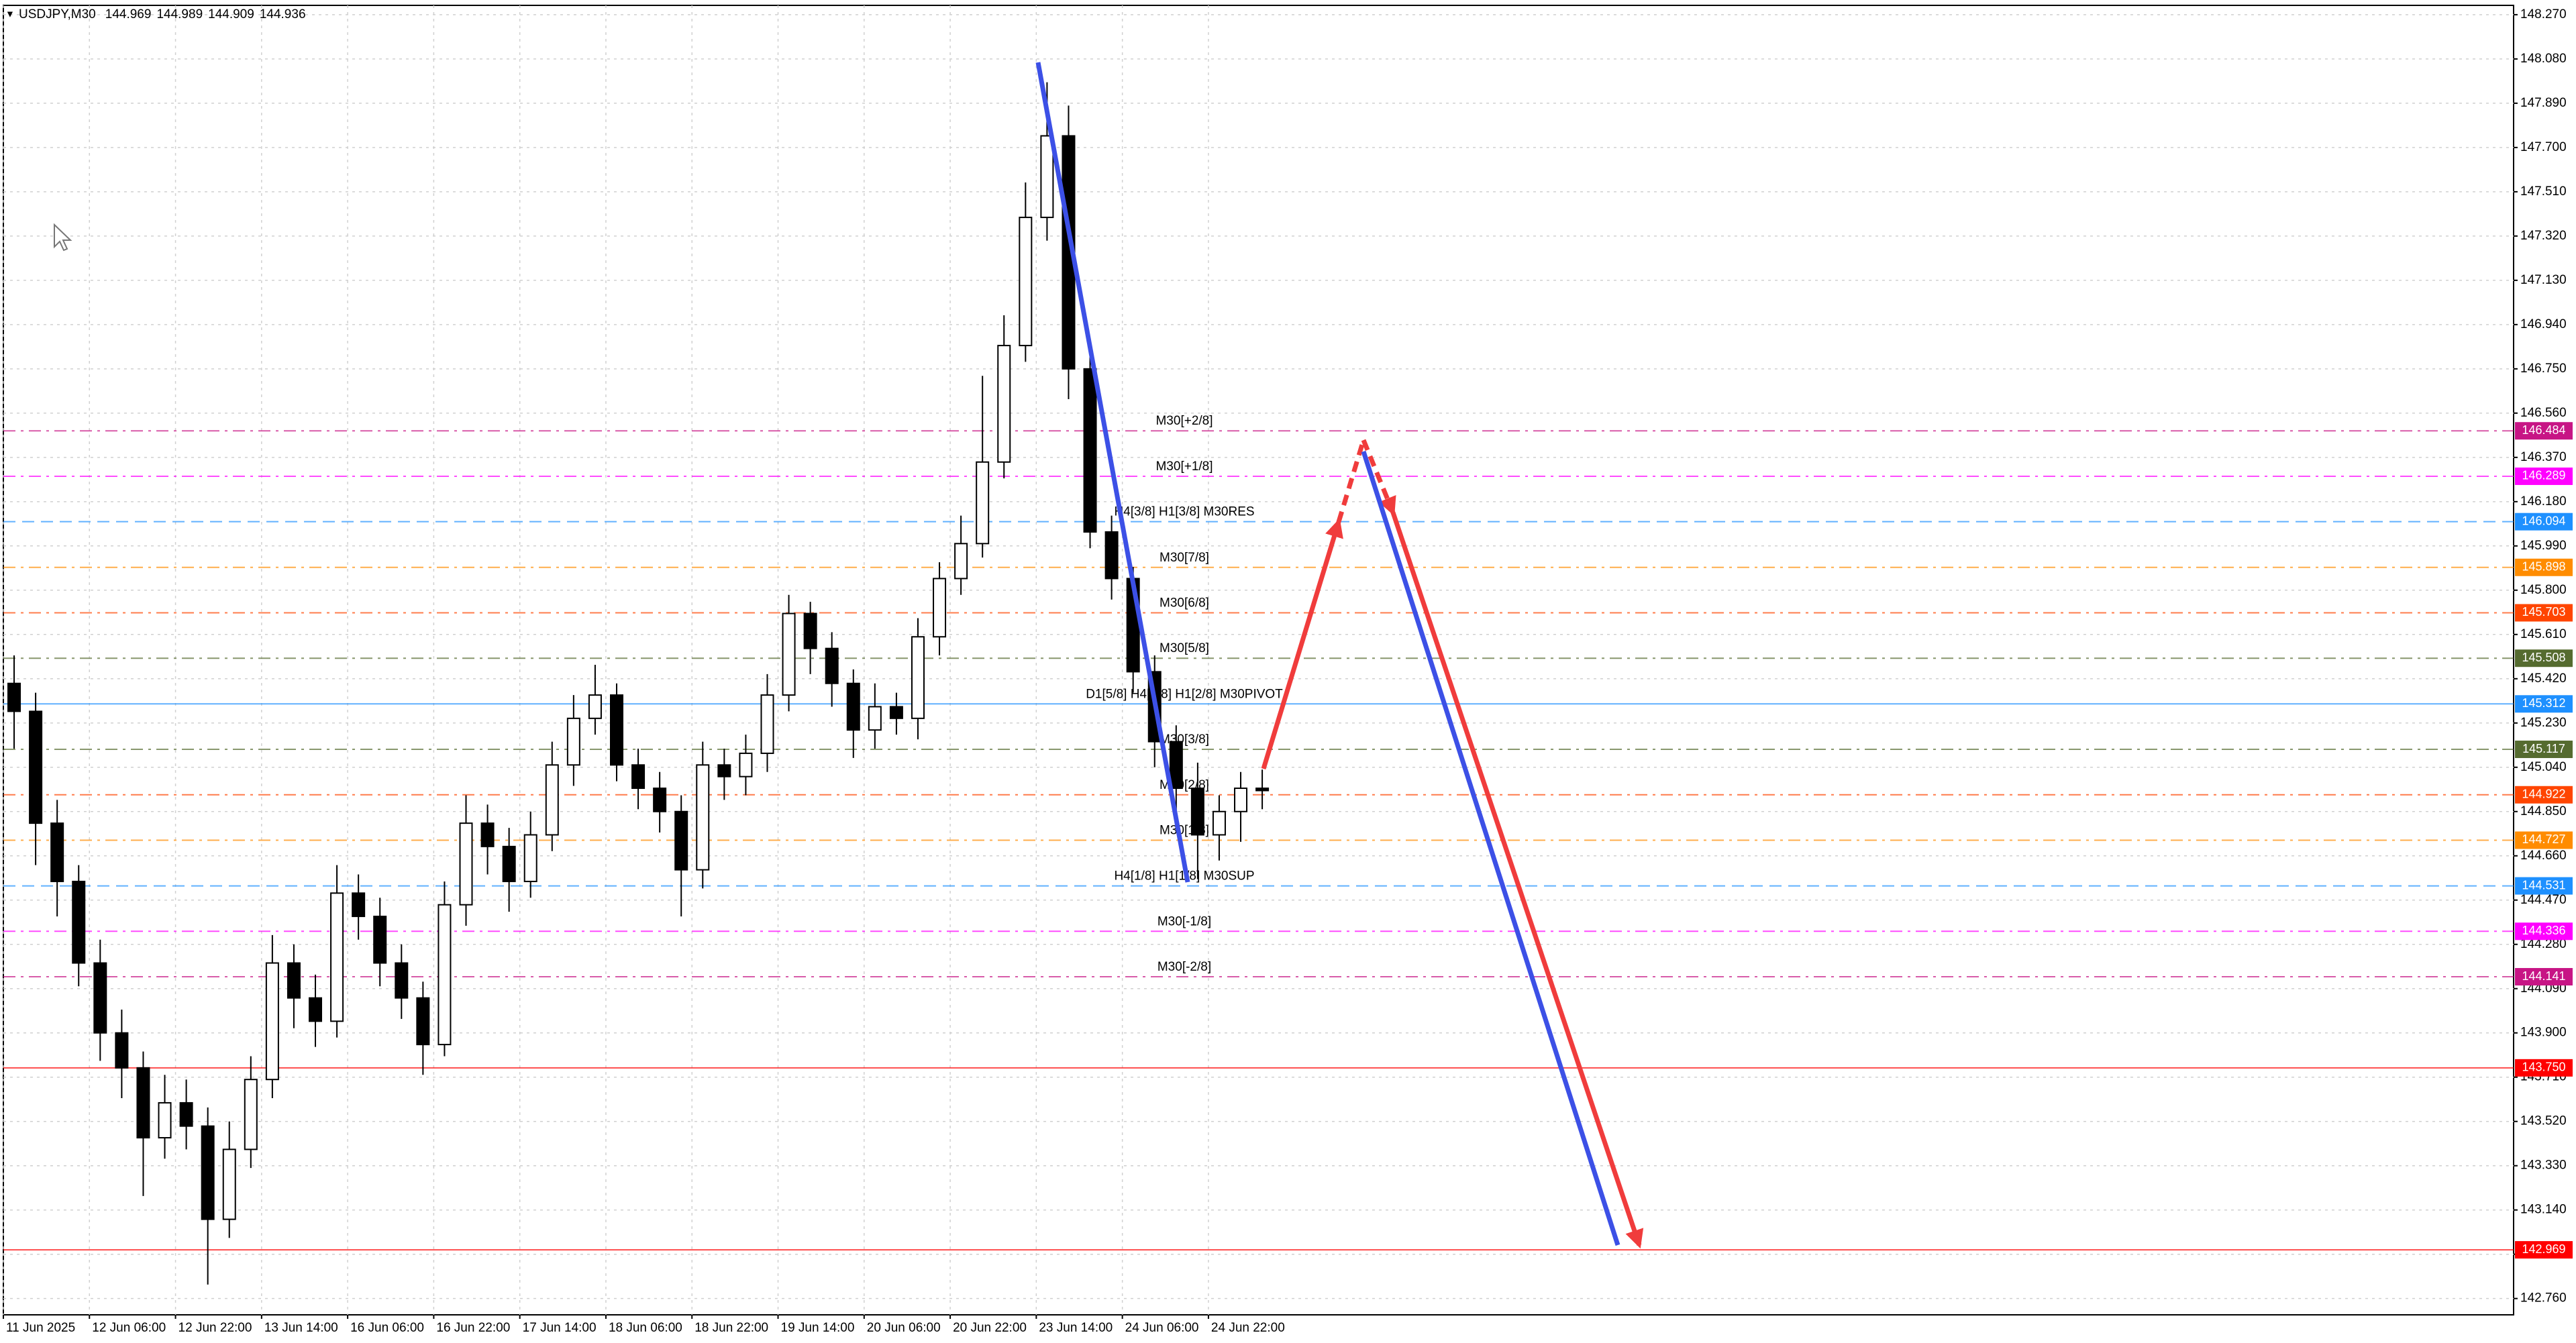 The width and height of the screenshot is (2576, 1343). What do you see at coordinates (40, 1328) in the screenshot?
I see `x-tick-label: 11 Jun 2025` at bounding box center [40, 1328].